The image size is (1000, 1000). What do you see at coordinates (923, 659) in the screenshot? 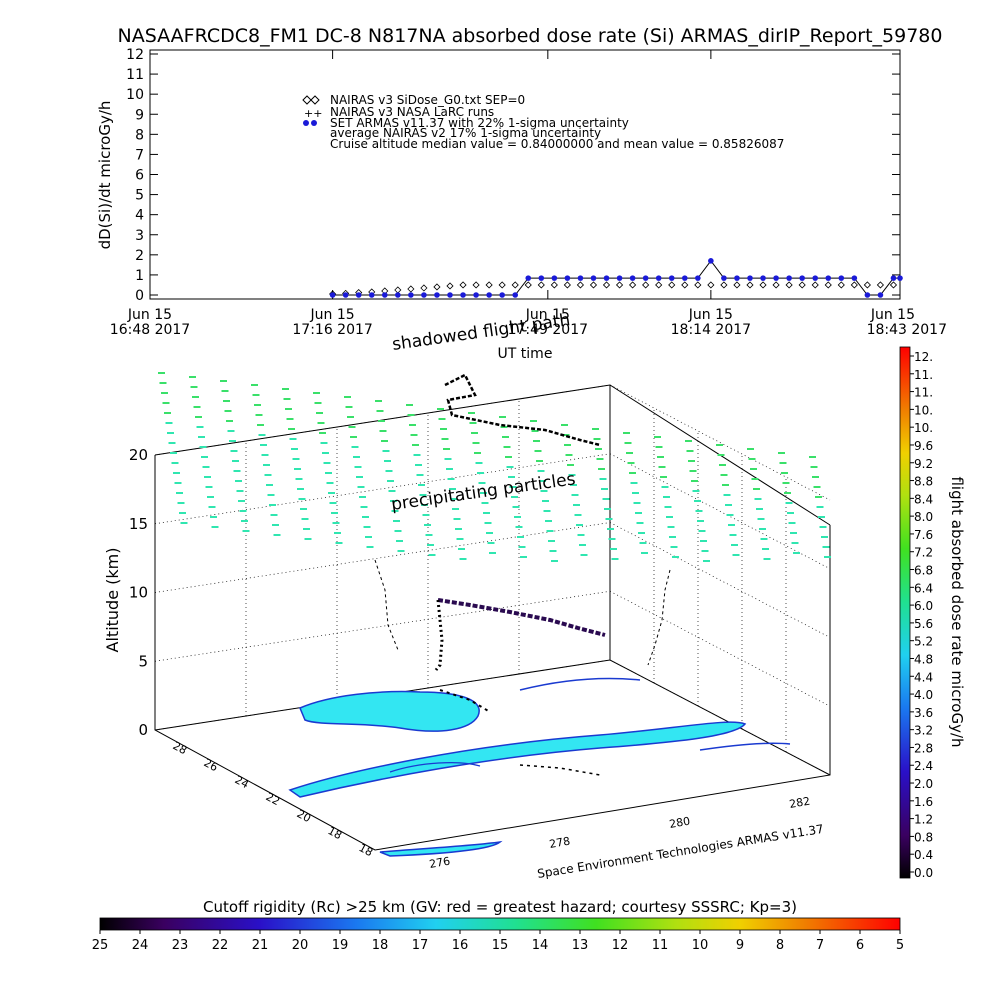
I see `colorbar-right-tick-label: 4.8` at bounding box center [923, 659].